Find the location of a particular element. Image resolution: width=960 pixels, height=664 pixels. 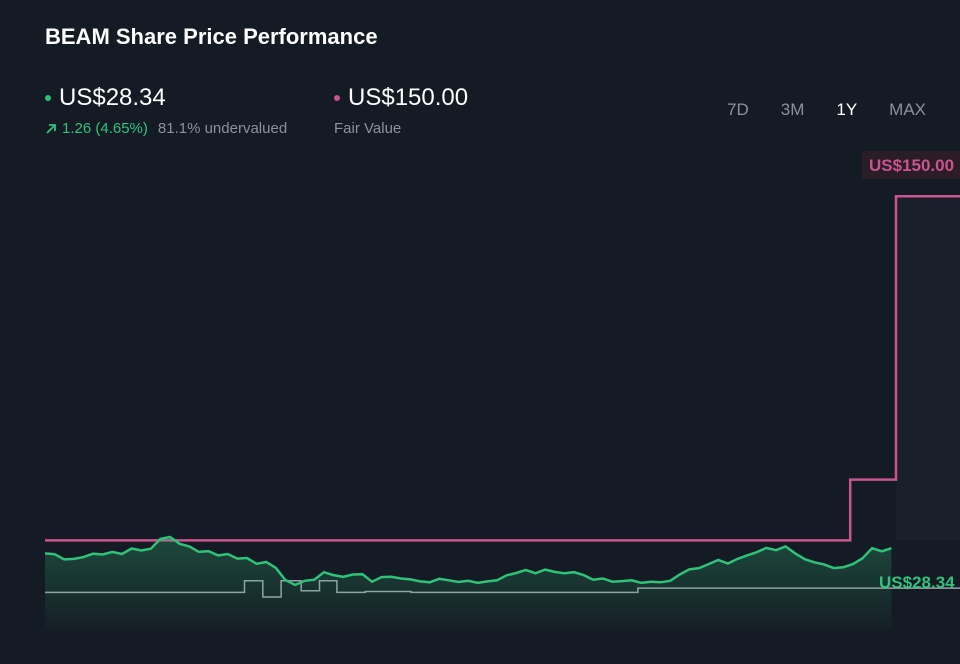

price-line is located at coordinates (468, 561).